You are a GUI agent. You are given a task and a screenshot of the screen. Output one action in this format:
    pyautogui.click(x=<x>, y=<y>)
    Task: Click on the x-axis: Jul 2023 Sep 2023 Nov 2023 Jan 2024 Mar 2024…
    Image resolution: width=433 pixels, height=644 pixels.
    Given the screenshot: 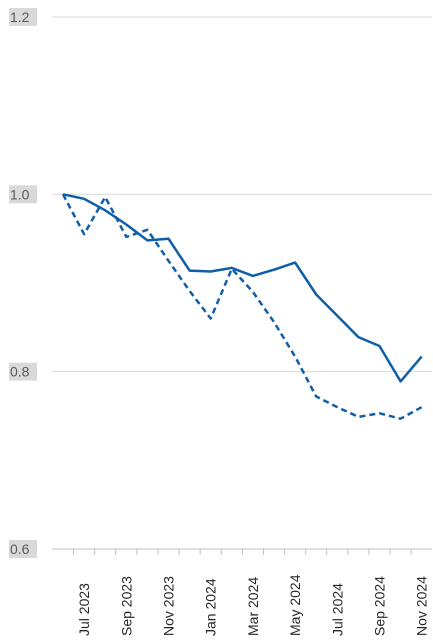 What is the action you would take?
    pyautogui.click(x=242, y=592)
    